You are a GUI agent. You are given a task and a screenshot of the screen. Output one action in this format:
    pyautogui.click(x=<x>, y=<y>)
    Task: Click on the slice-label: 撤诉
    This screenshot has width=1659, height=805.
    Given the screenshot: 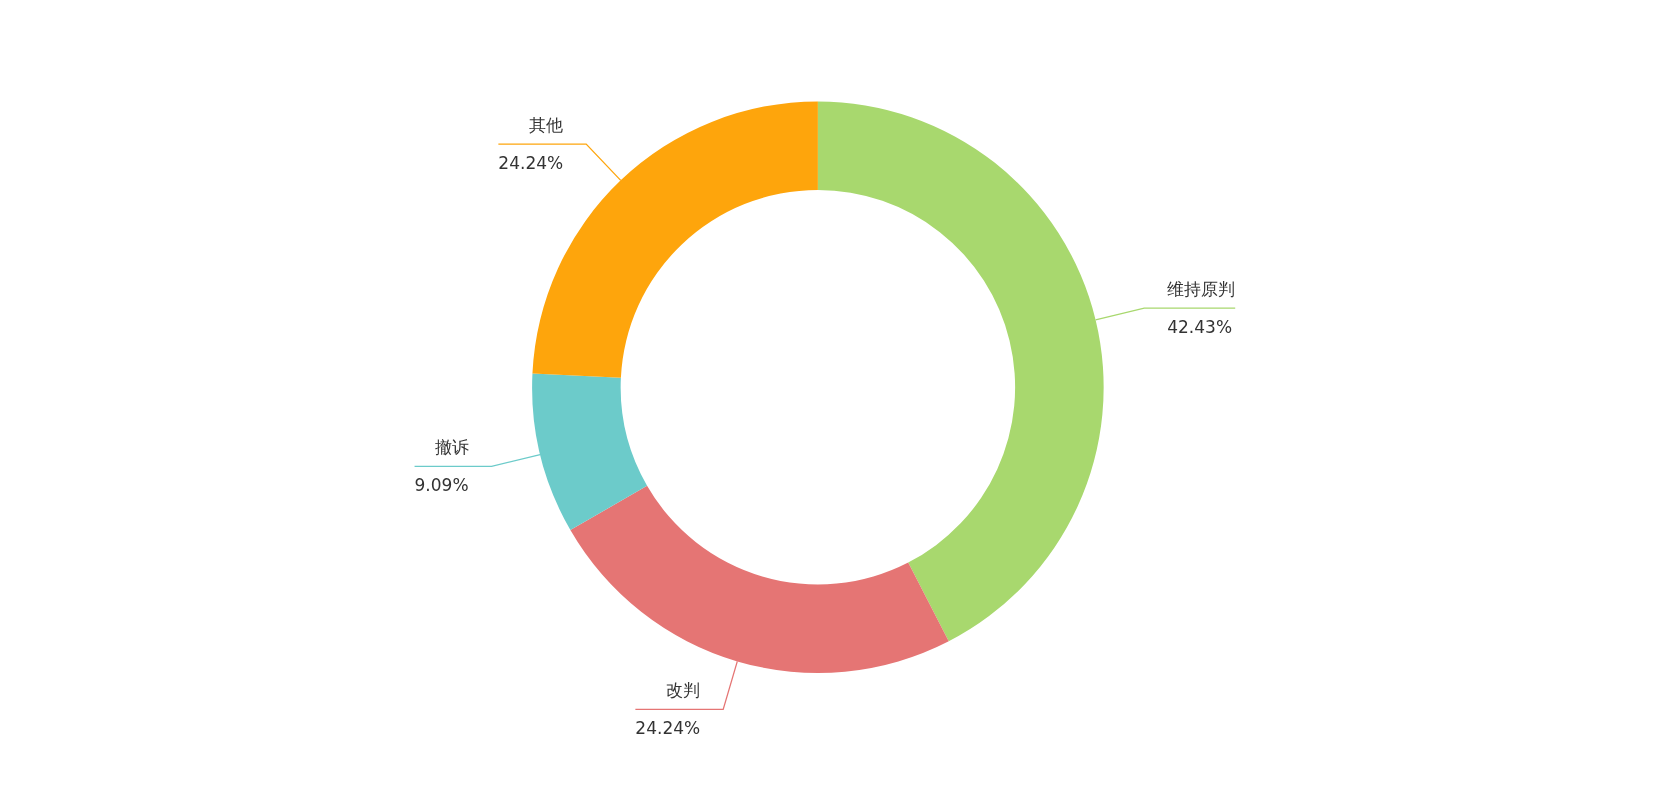 What is the action you would take?
    pyautogui.click(x=451, y=447)
    